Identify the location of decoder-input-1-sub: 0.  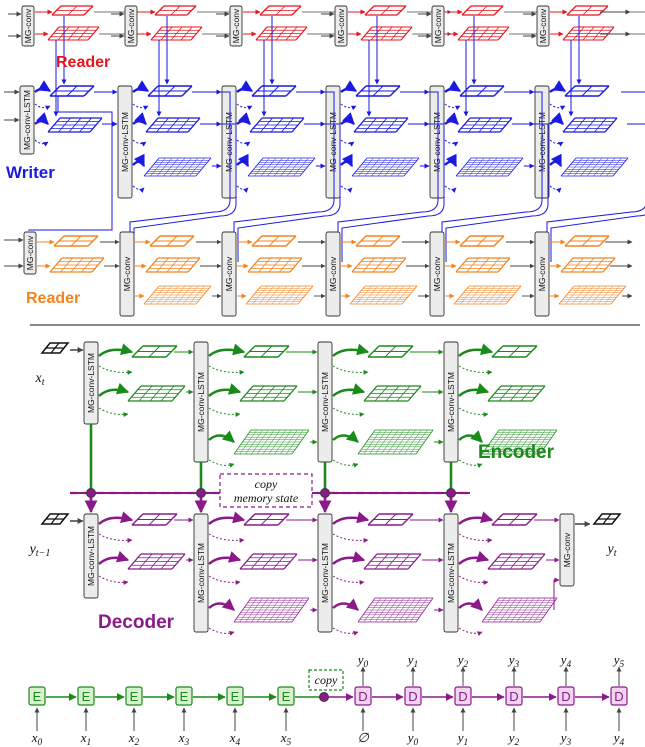
(416, 742).